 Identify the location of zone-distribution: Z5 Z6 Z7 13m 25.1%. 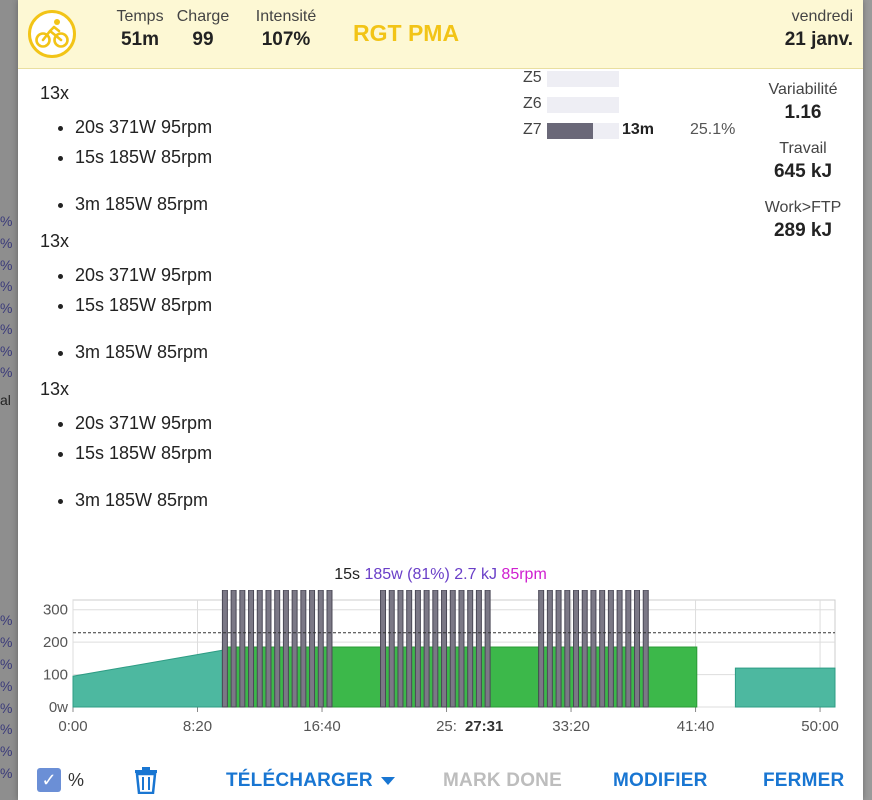
(638, 105).